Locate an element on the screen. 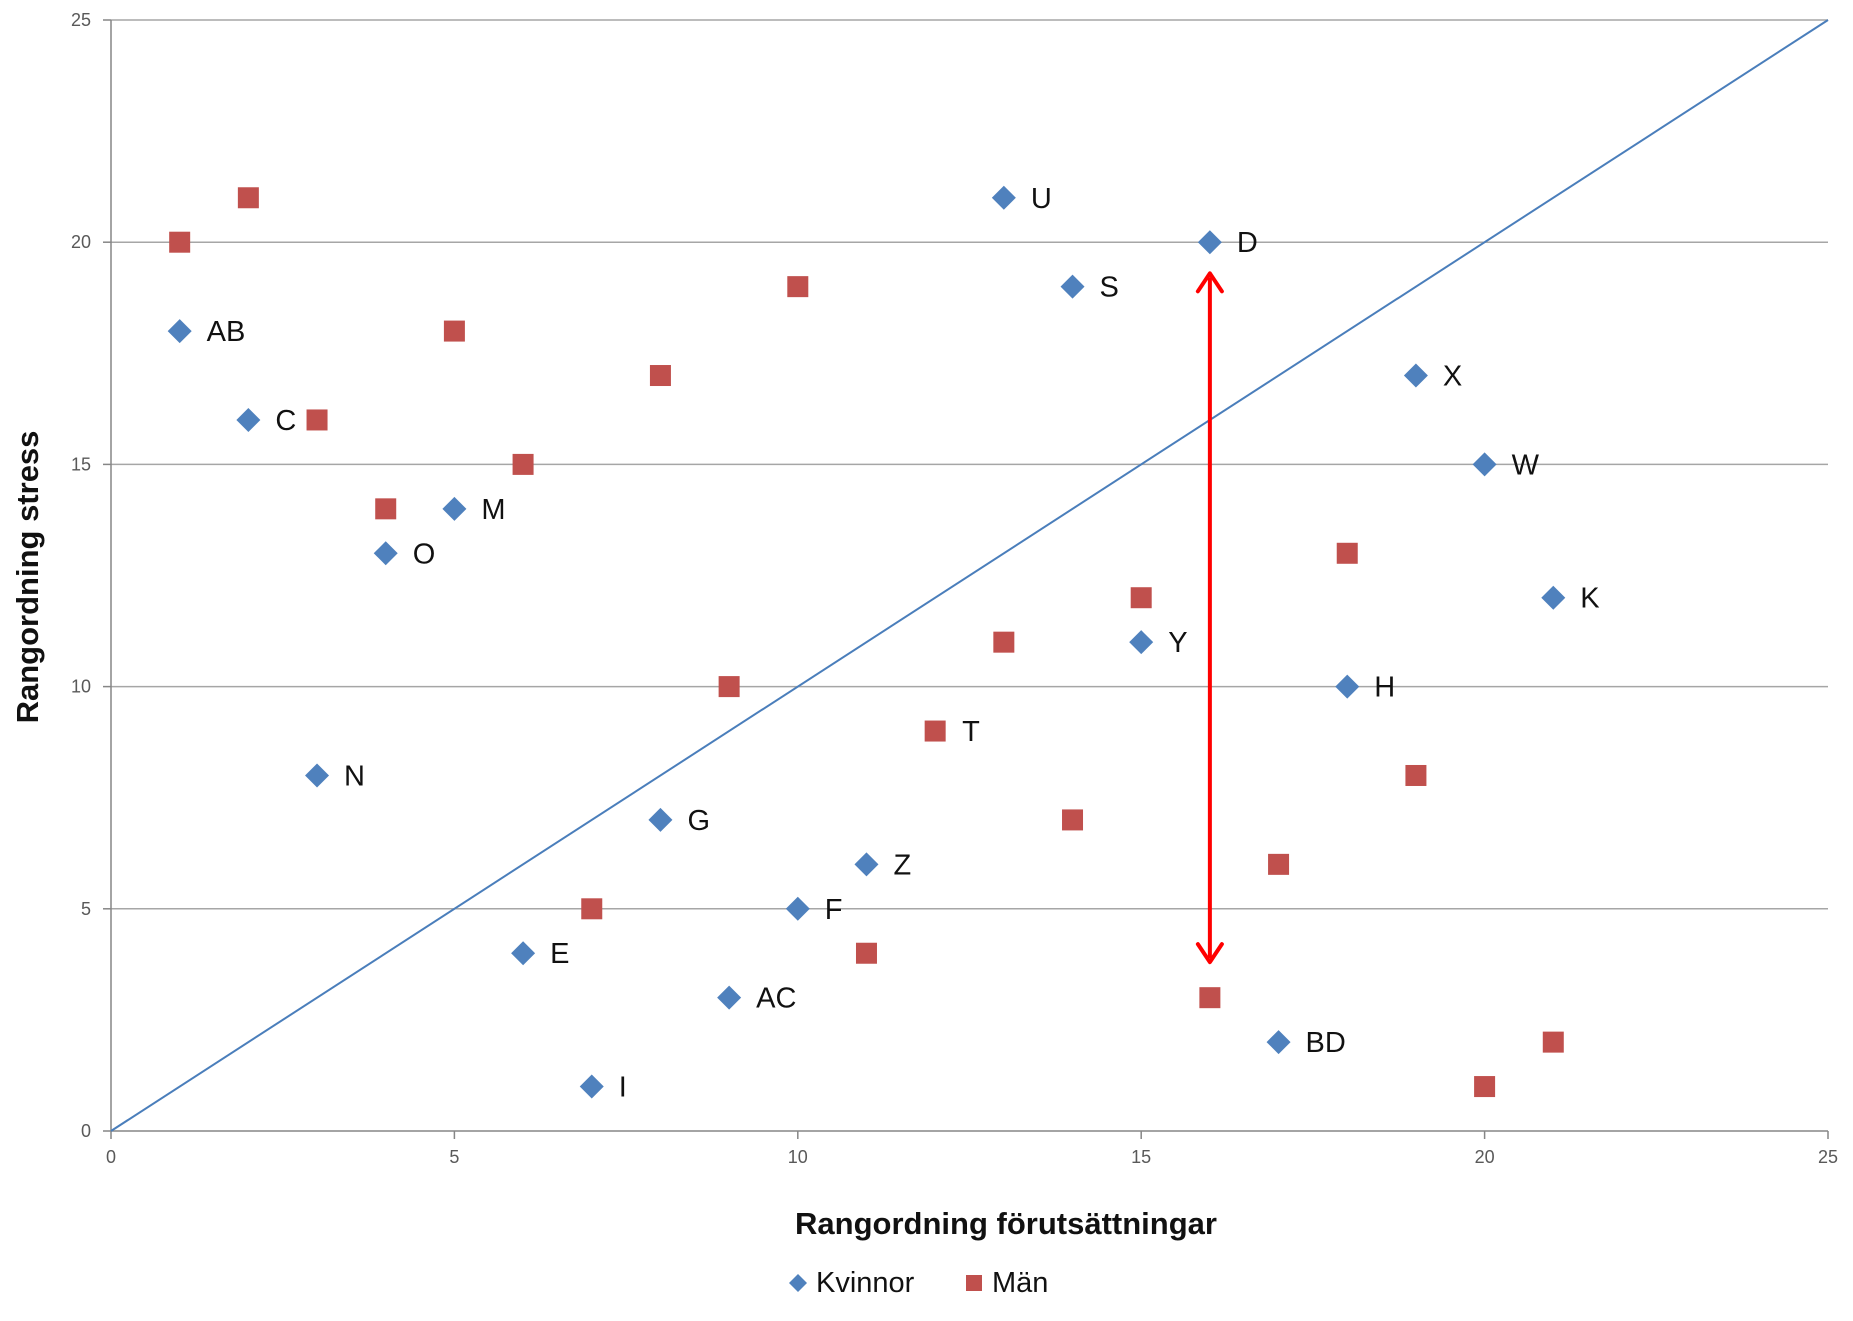  point-label-AB: AB is located at coordinates (226, 332).